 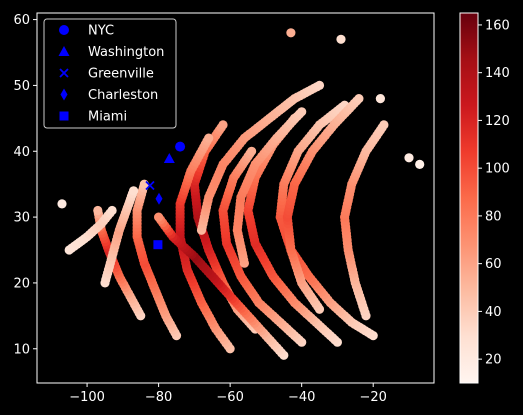 I want to click on x-tick-label: −60, so click(x=229, y=397).